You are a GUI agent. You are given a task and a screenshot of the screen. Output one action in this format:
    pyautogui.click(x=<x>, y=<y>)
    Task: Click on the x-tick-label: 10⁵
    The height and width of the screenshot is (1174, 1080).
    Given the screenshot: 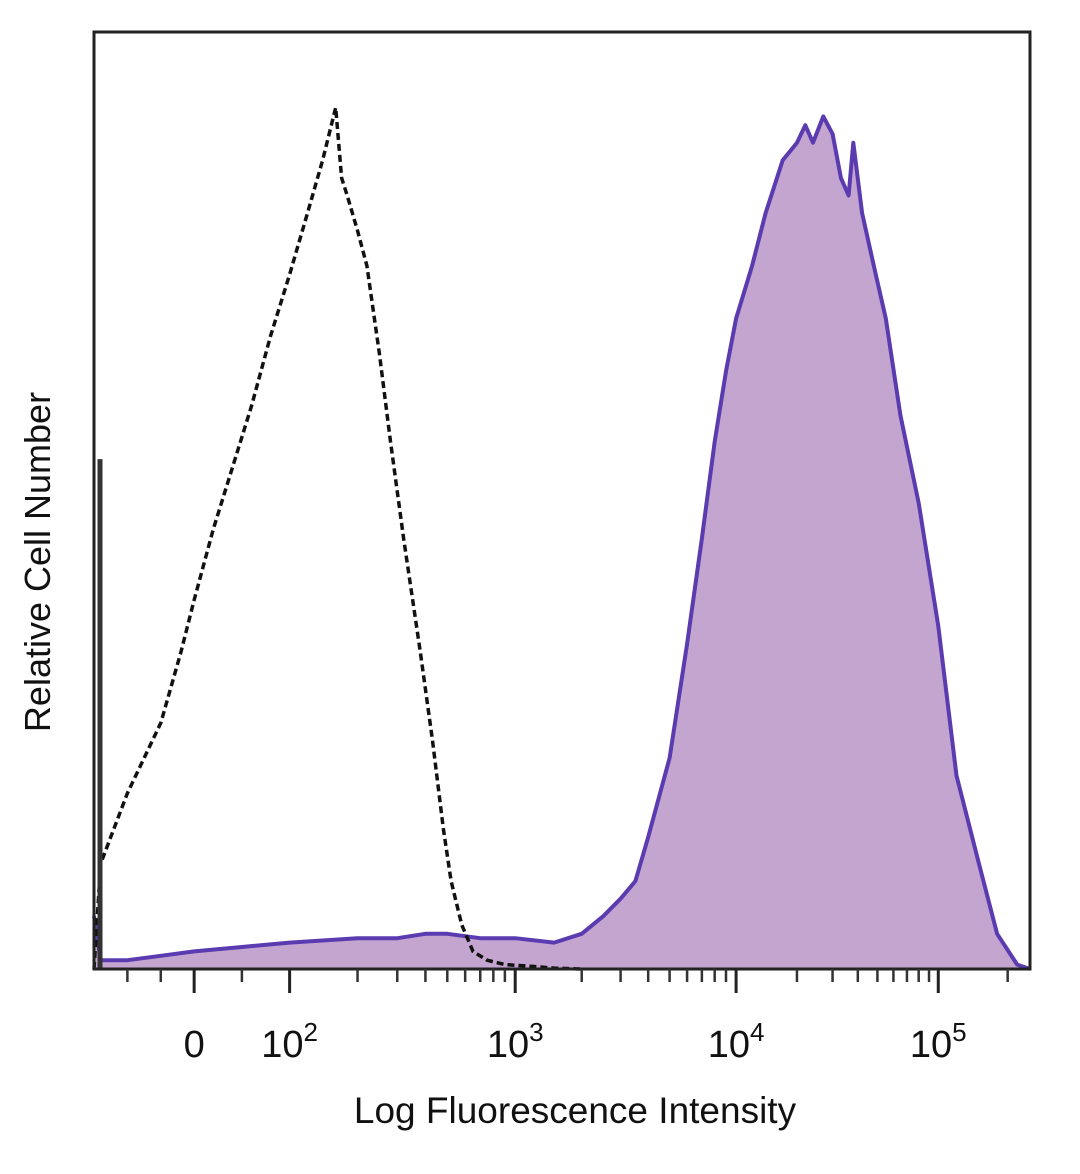 What is the action you would take?
    pyautogui.click(x=938, y=1041)
    